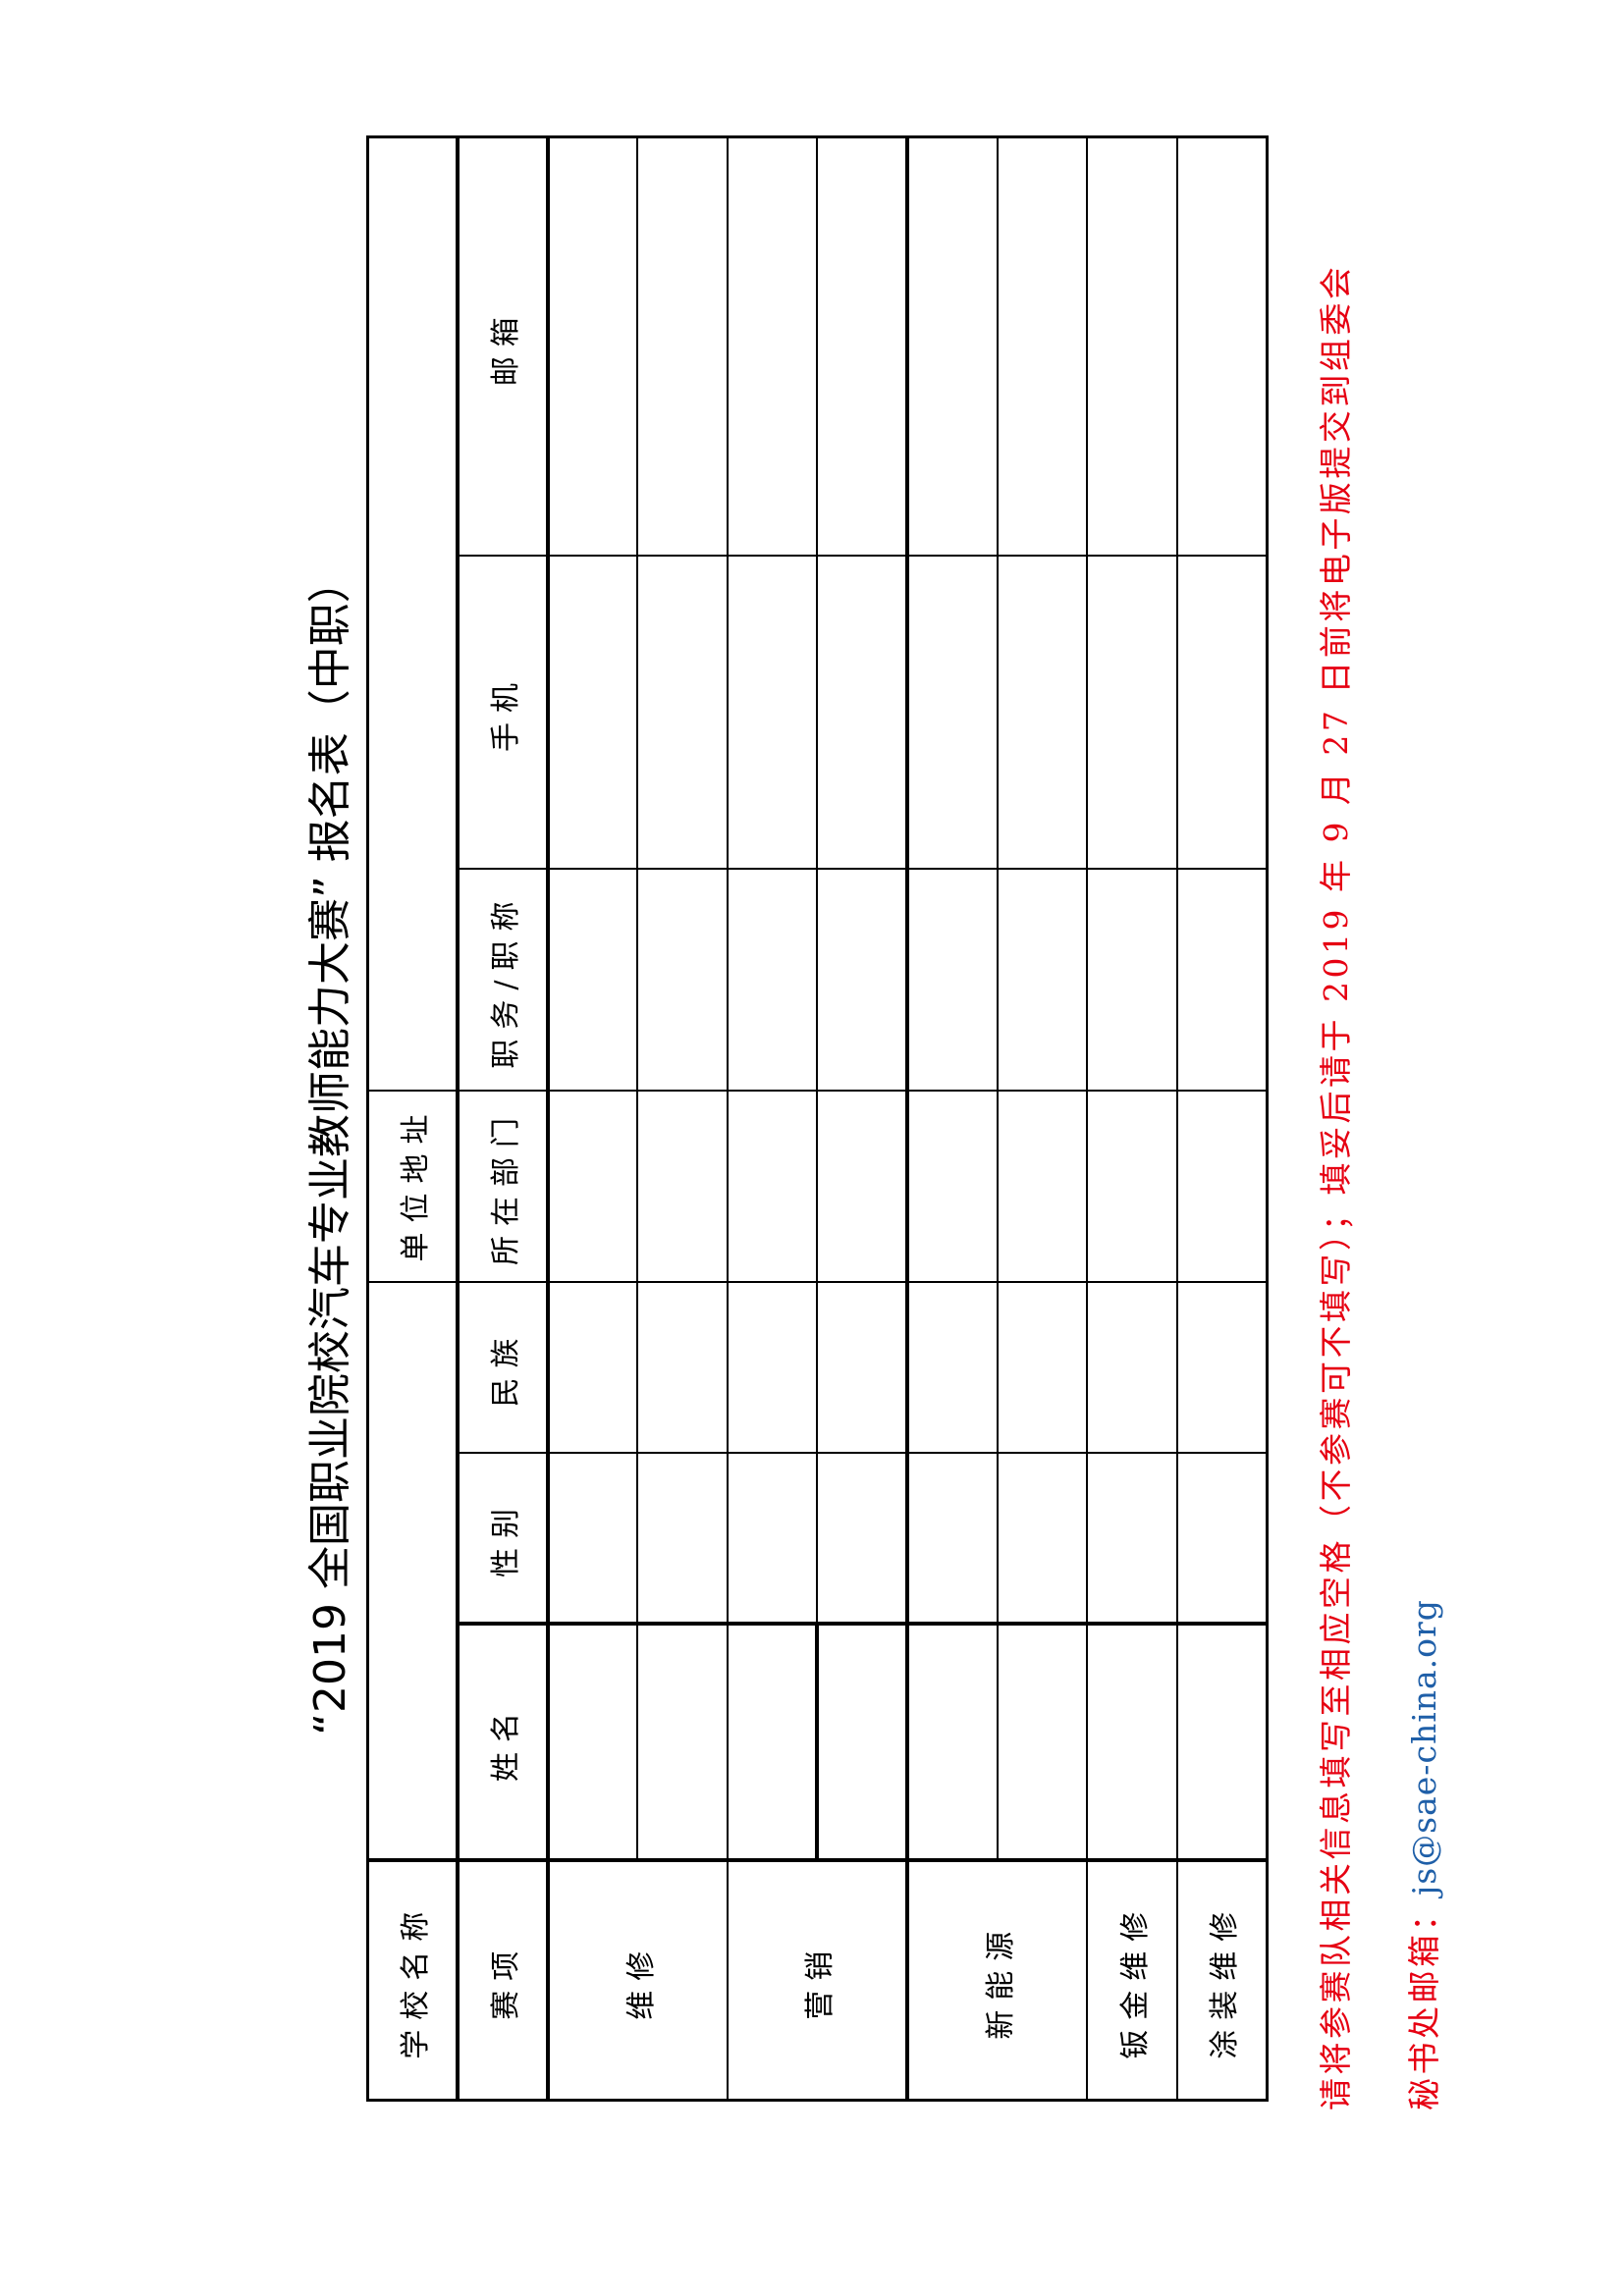  I want to click on address-label: 单位地址, so click(413, 1187).